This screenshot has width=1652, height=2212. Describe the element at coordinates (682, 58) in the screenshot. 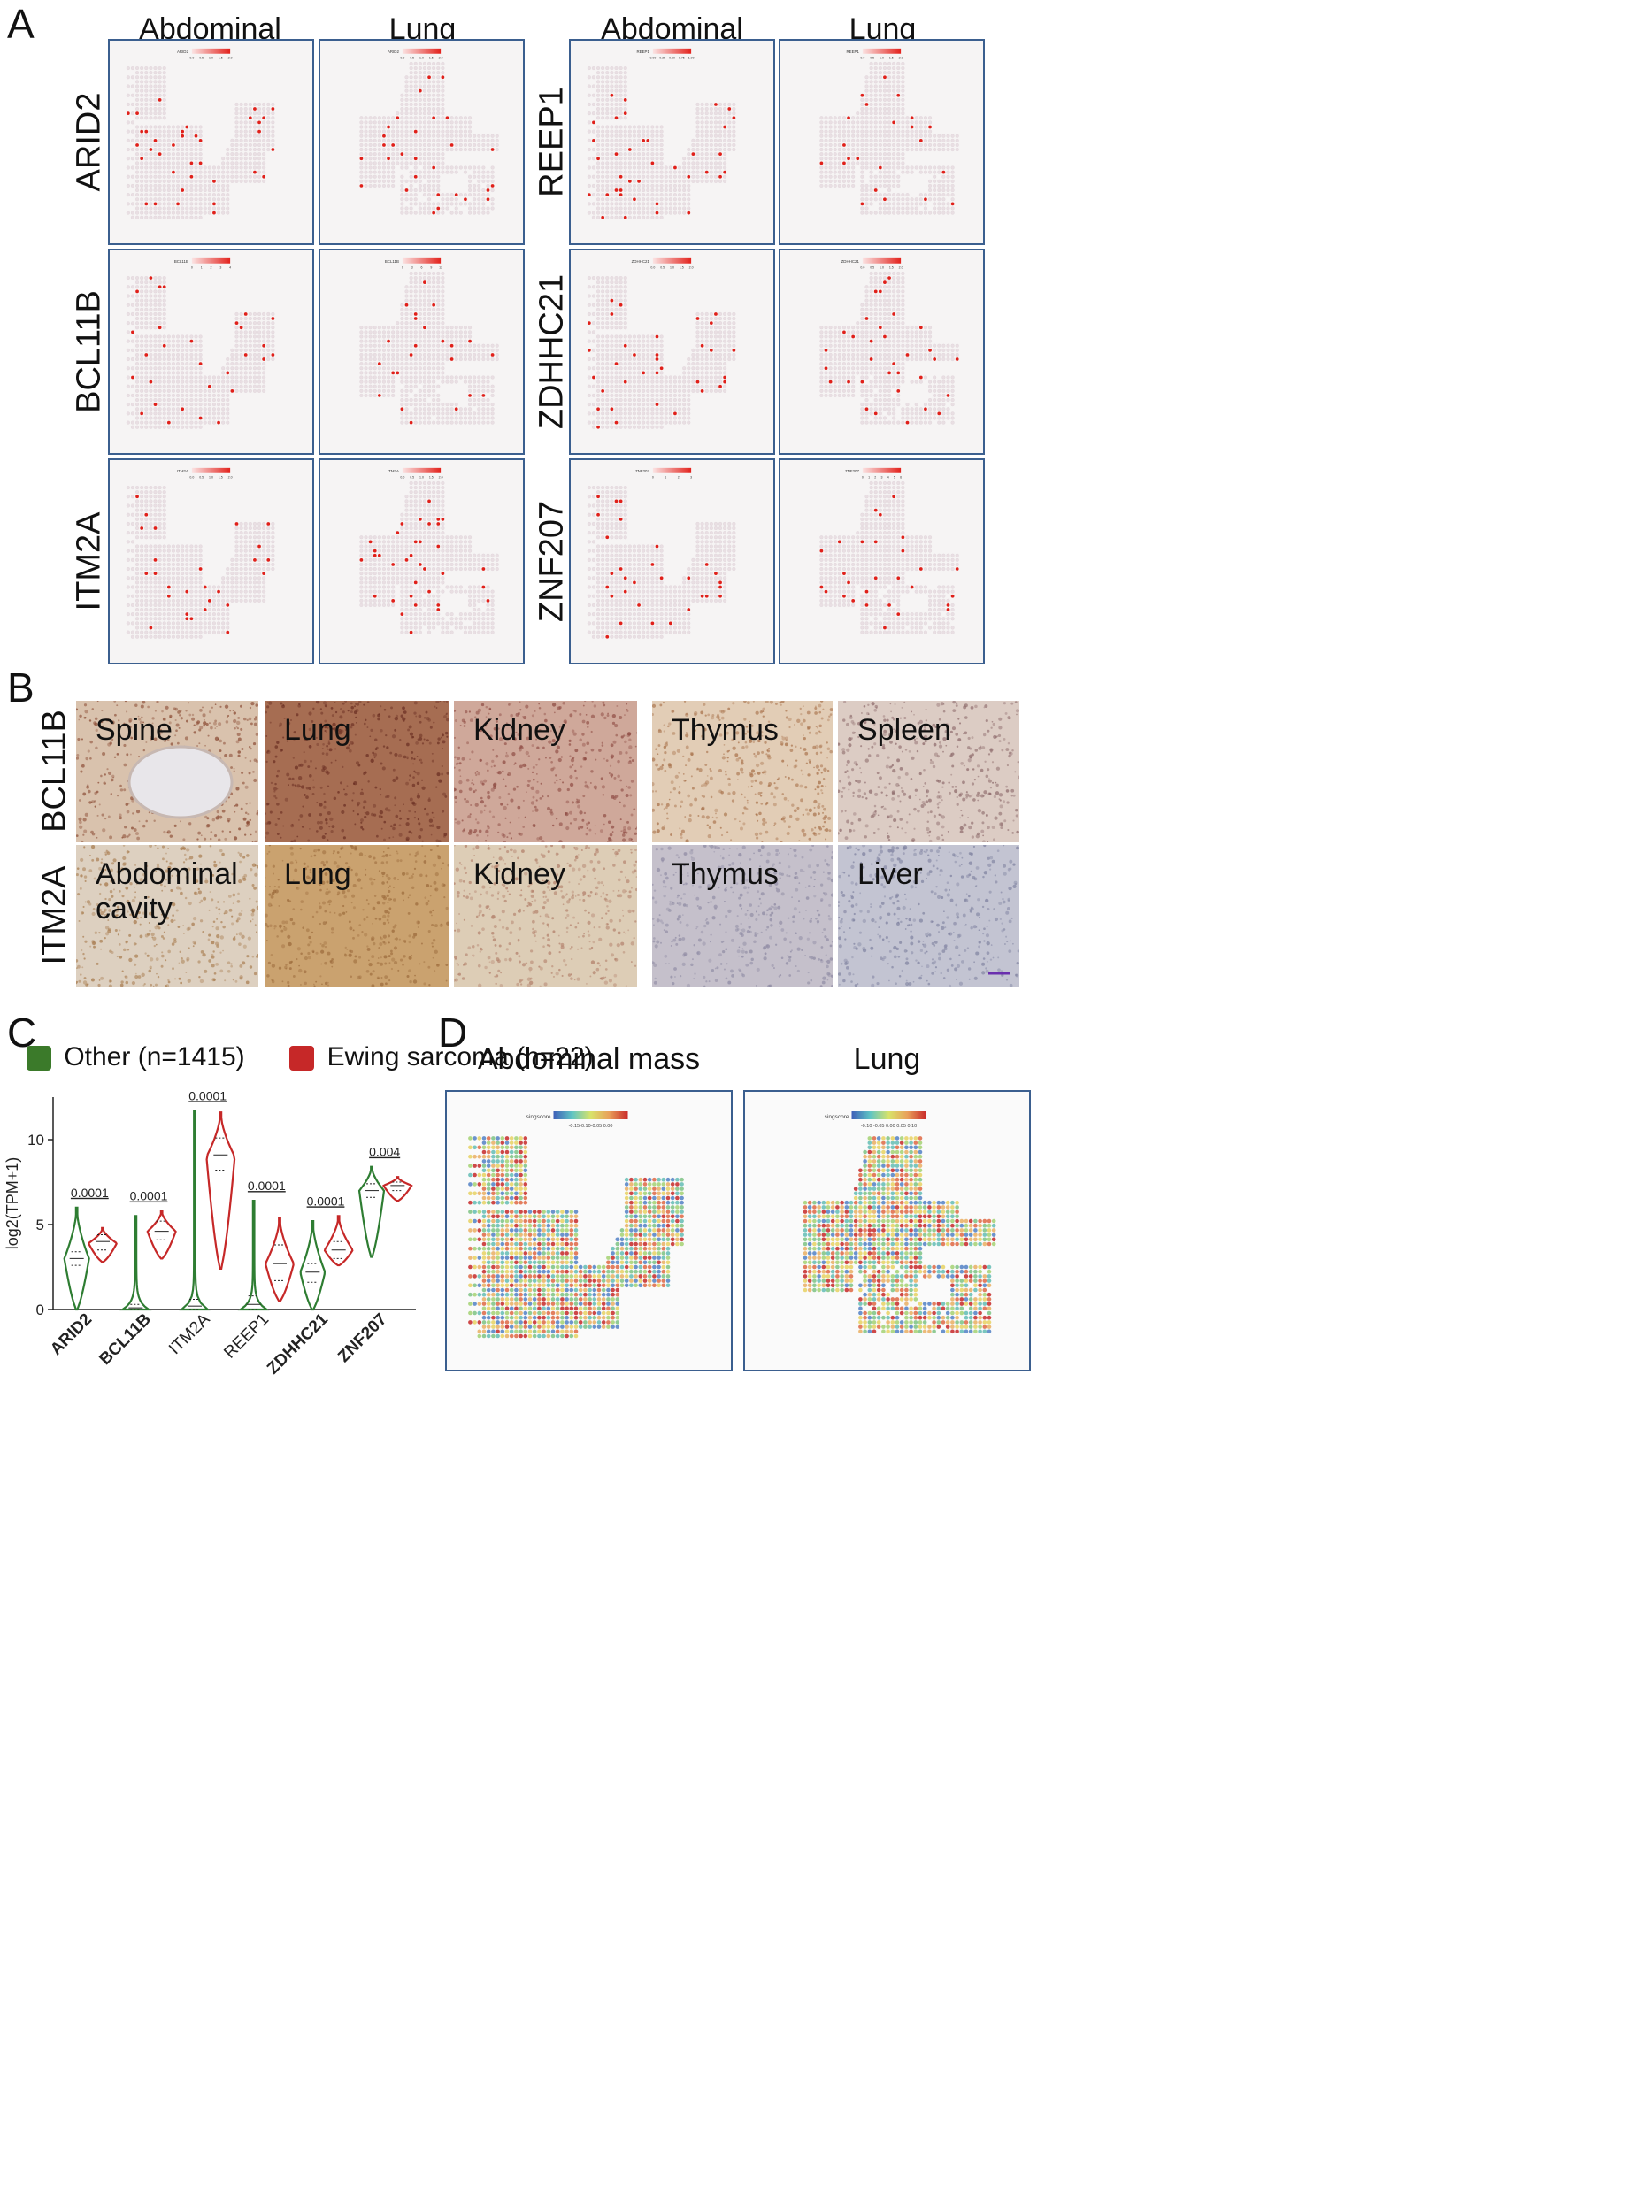

I see `colorbar-tick: 0.75` at that location.